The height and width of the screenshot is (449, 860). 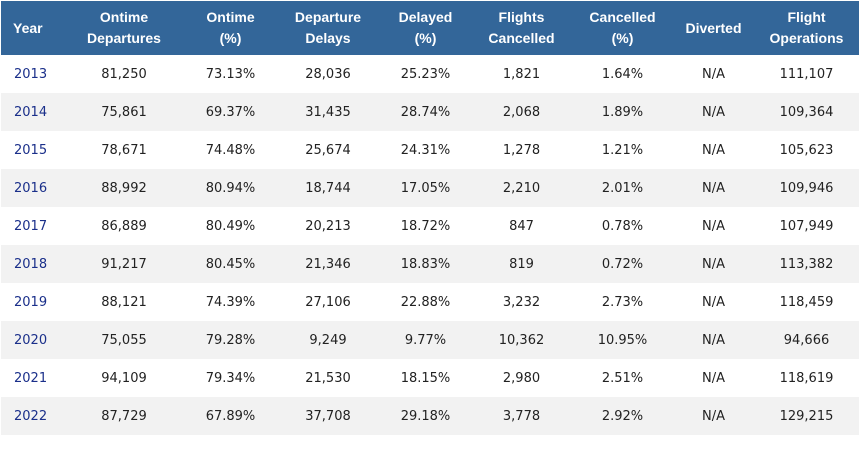 What do you see at coordinates (328, 188) in the screenshot?
I see `cell-departure-delays: 18,744` at bounding box center [328, 188].